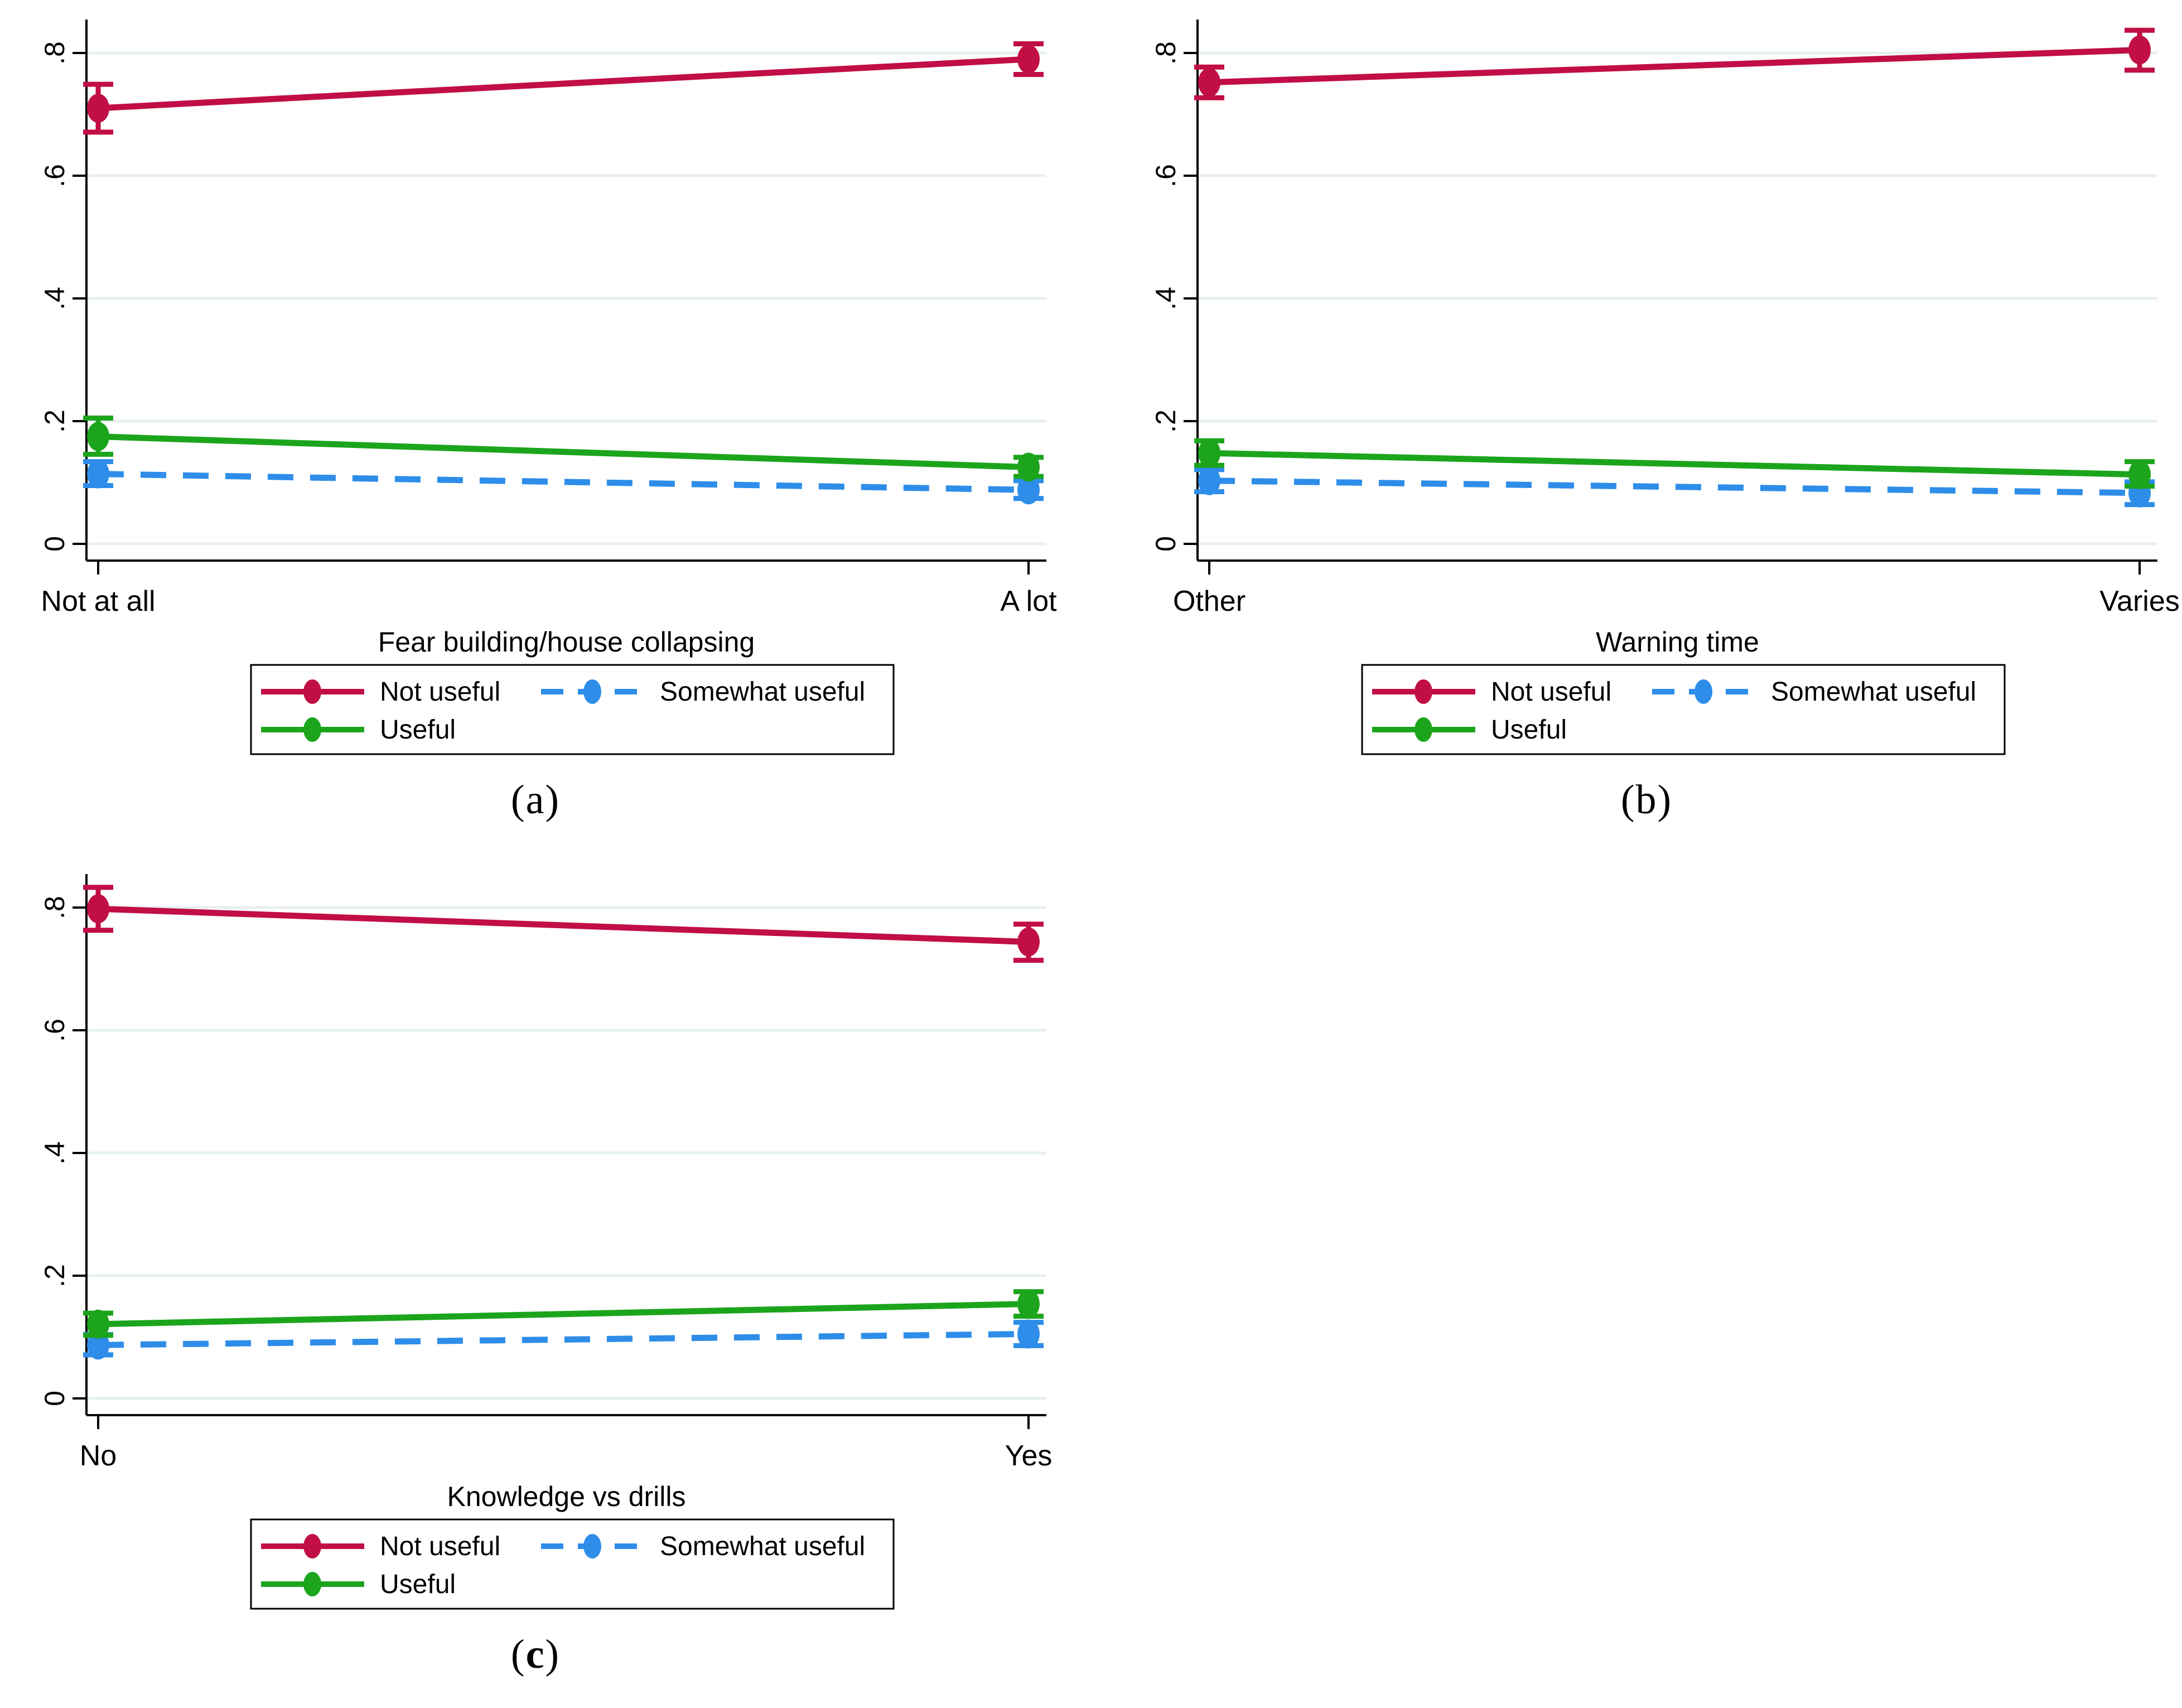 This screenshot has height=1708, width=2182. Describe the element at coordinates (1210, 601) in the screenshot. I see `x-tick-label: Other` at that location.